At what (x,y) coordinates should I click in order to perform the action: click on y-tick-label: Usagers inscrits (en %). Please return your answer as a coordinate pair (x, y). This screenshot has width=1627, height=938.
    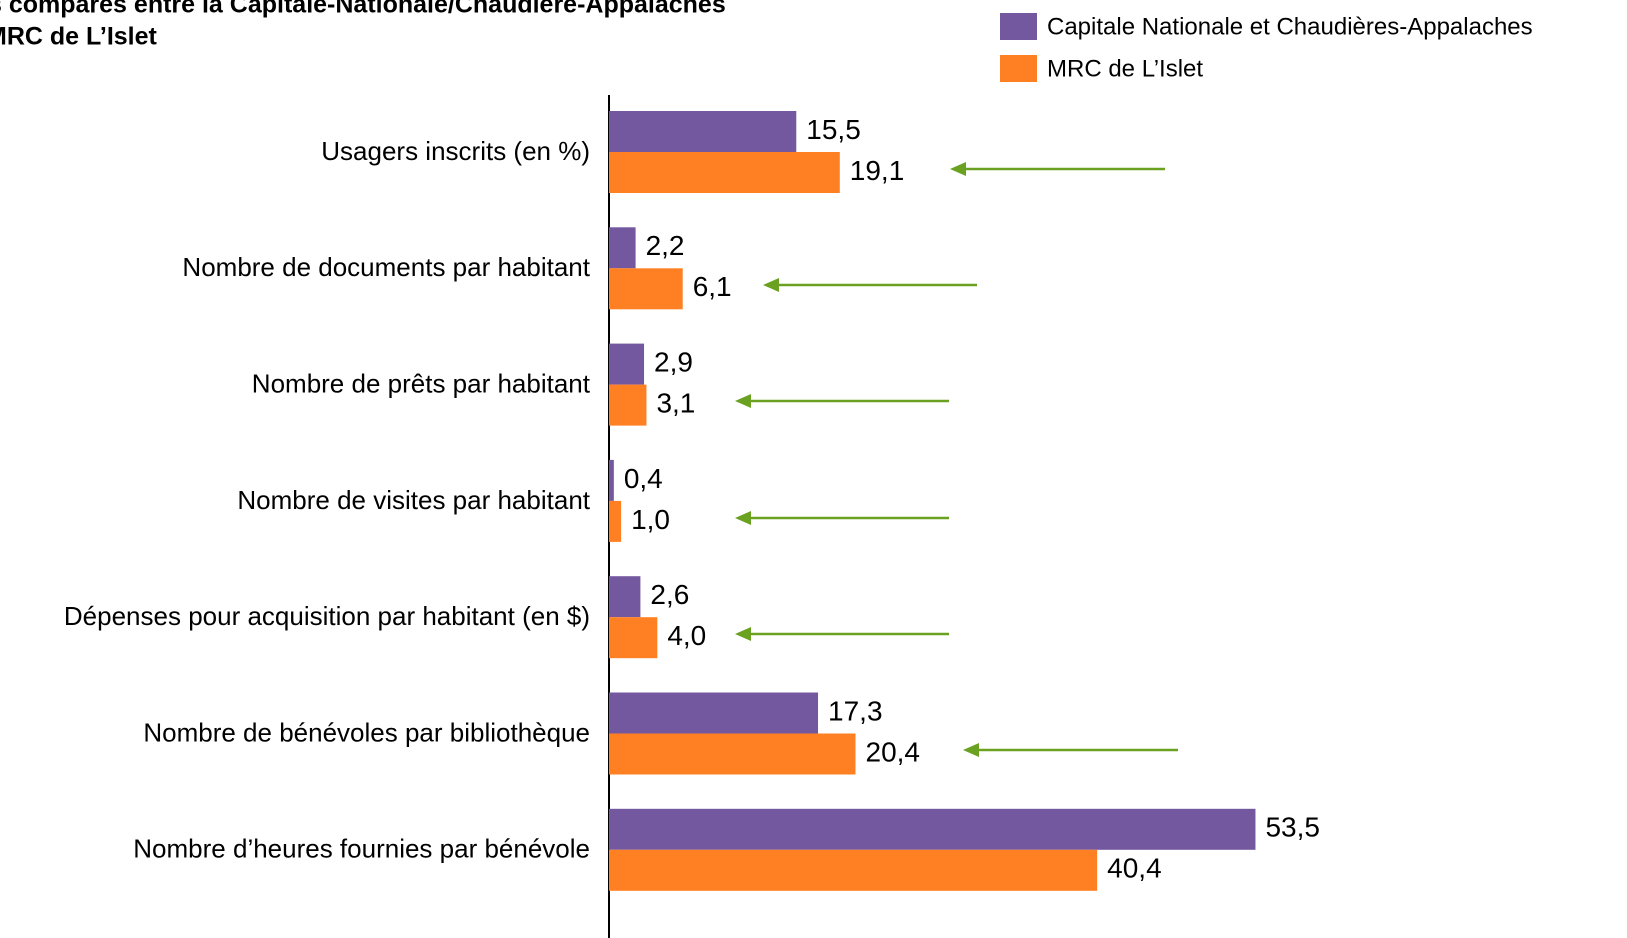
    Looking at the image, I should click on (455, 151).